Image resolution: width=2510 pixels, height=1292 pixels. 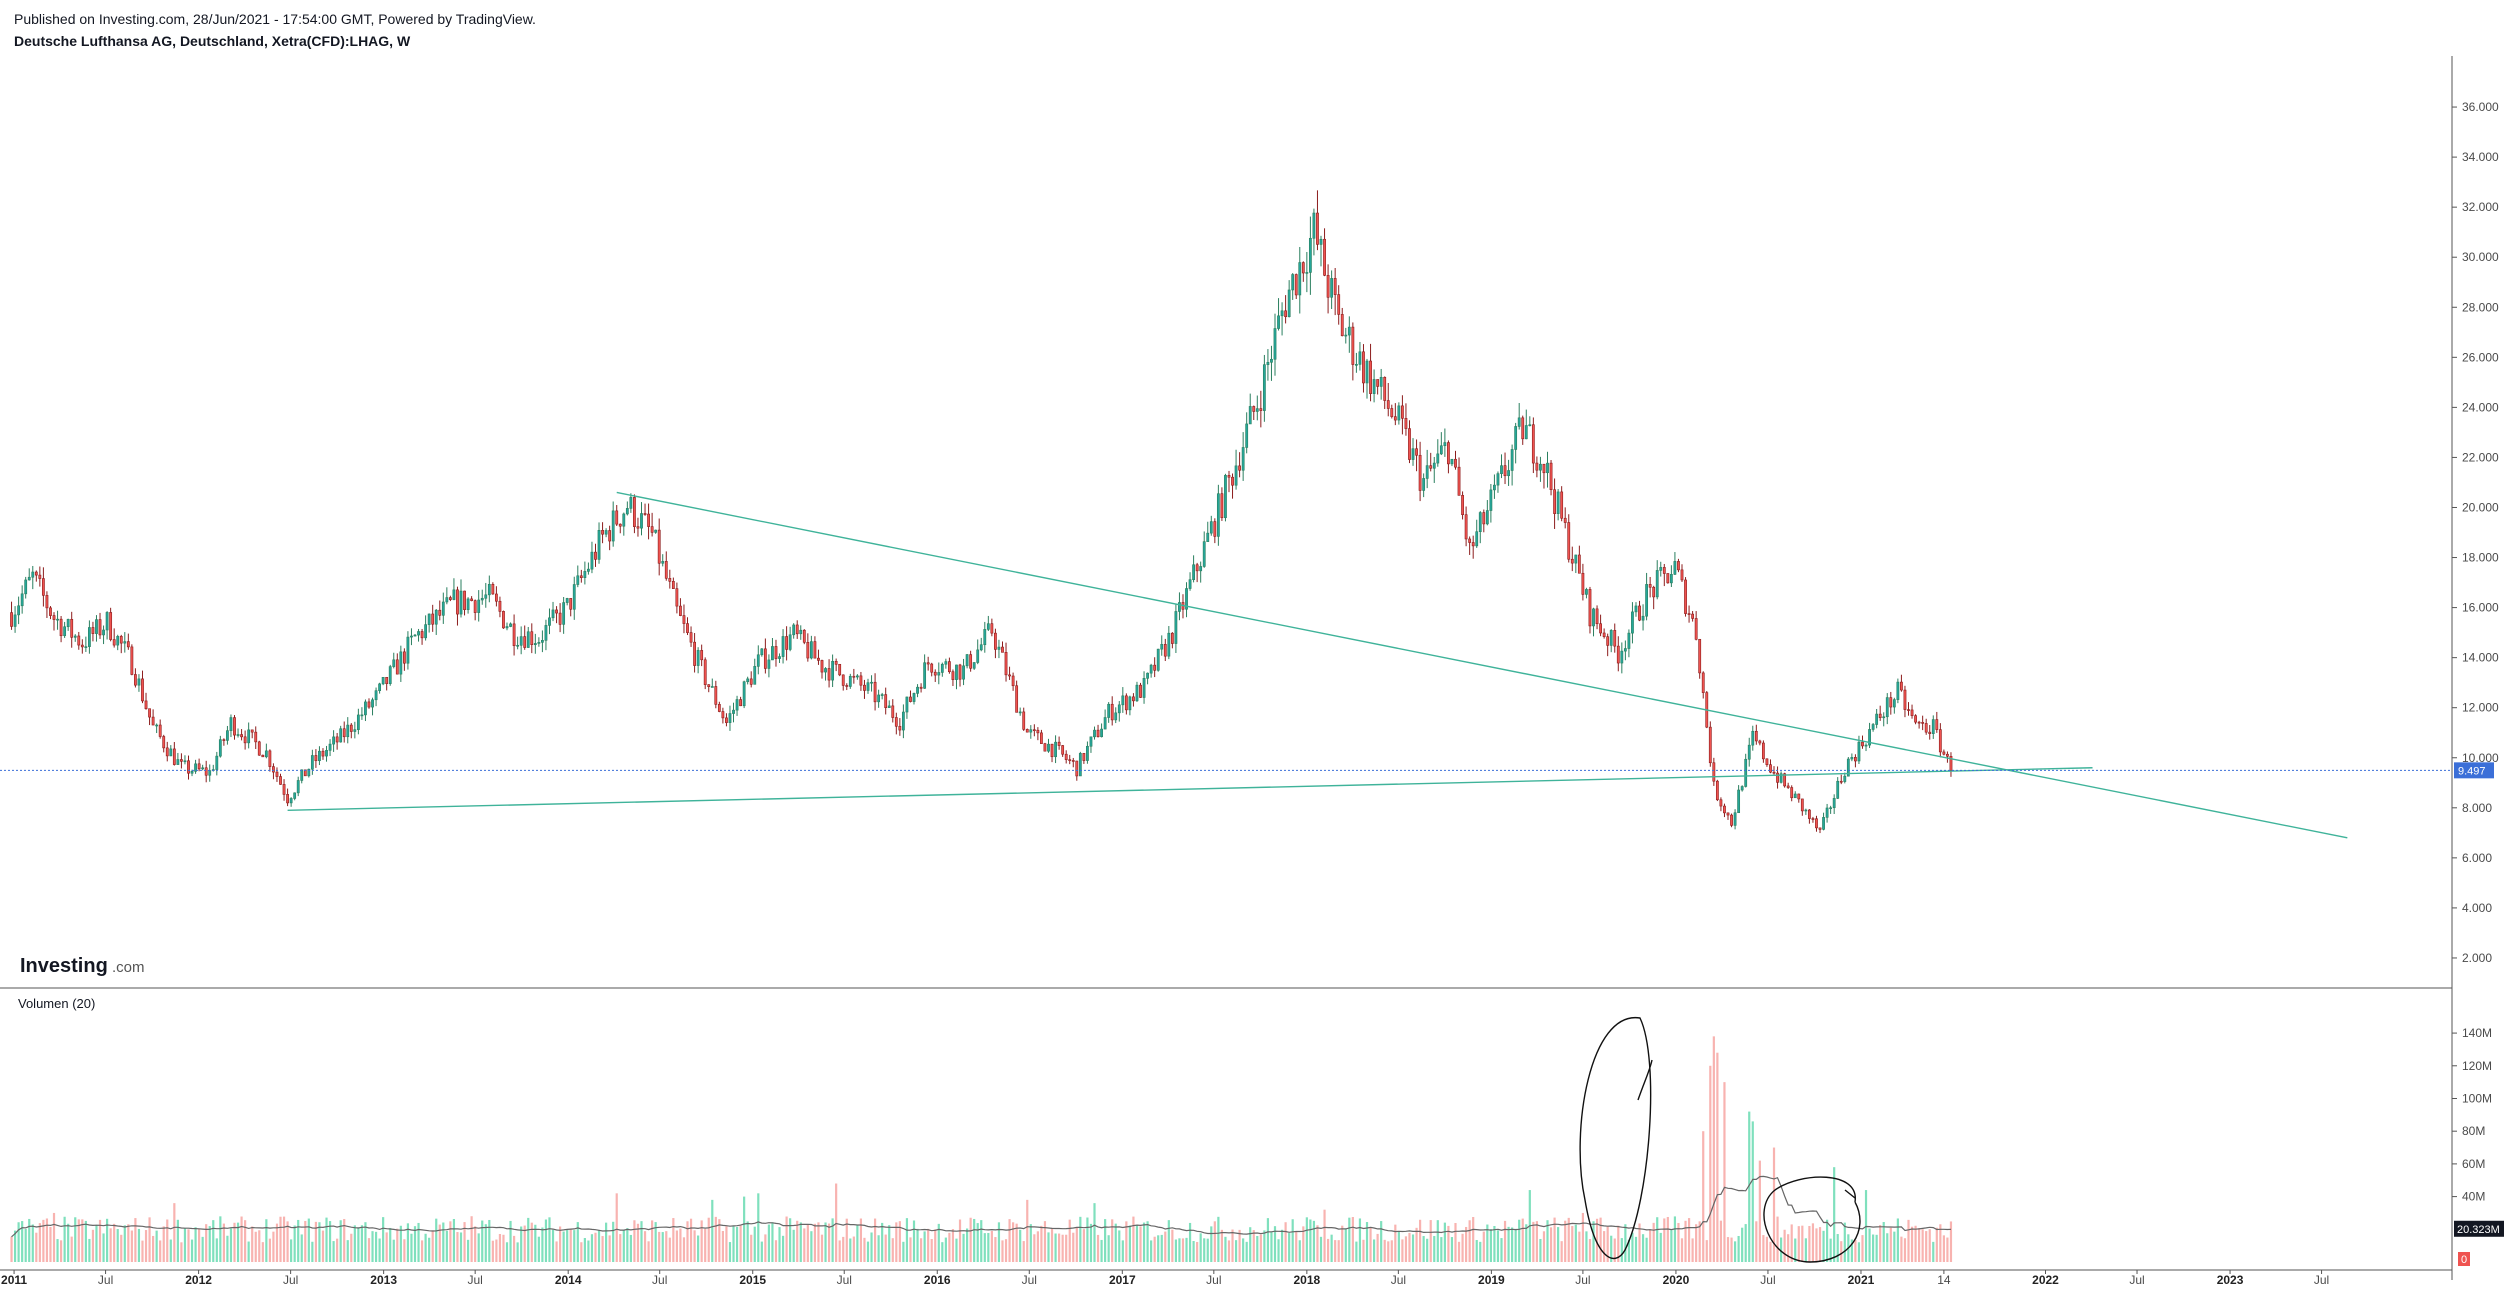 What do you see at coordinates (2480, 407) in the screenshot?
I see `price-tick-label: 24.000` at bounding box center [2480, 407].